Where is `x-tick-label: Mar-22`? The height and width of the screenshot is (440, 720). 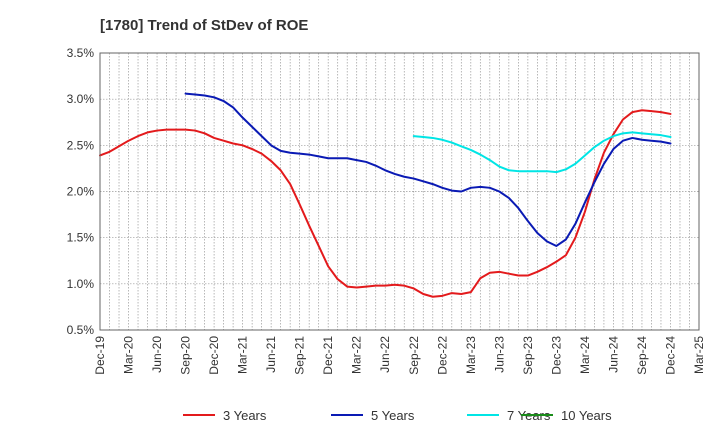
x-tick-label: Mar-22 is located at coordinates (357, 355).